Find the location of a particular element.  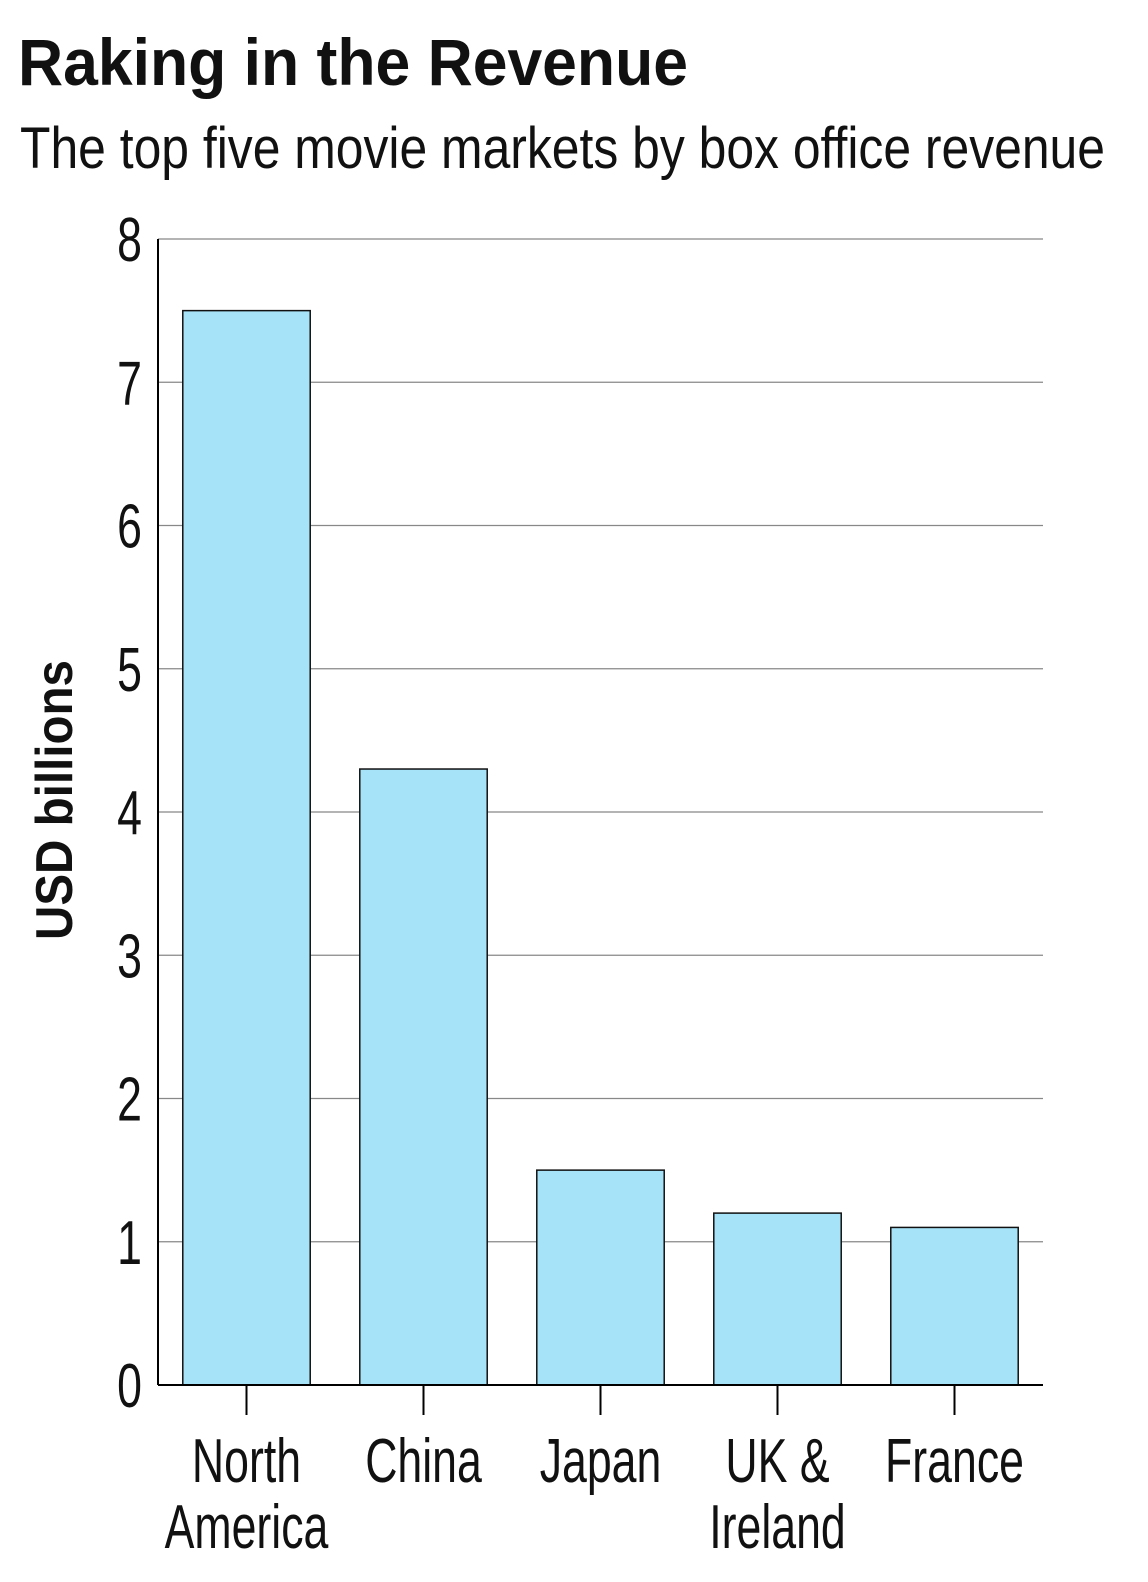

x-tick-label: France is located at coordinates (954, 1461).